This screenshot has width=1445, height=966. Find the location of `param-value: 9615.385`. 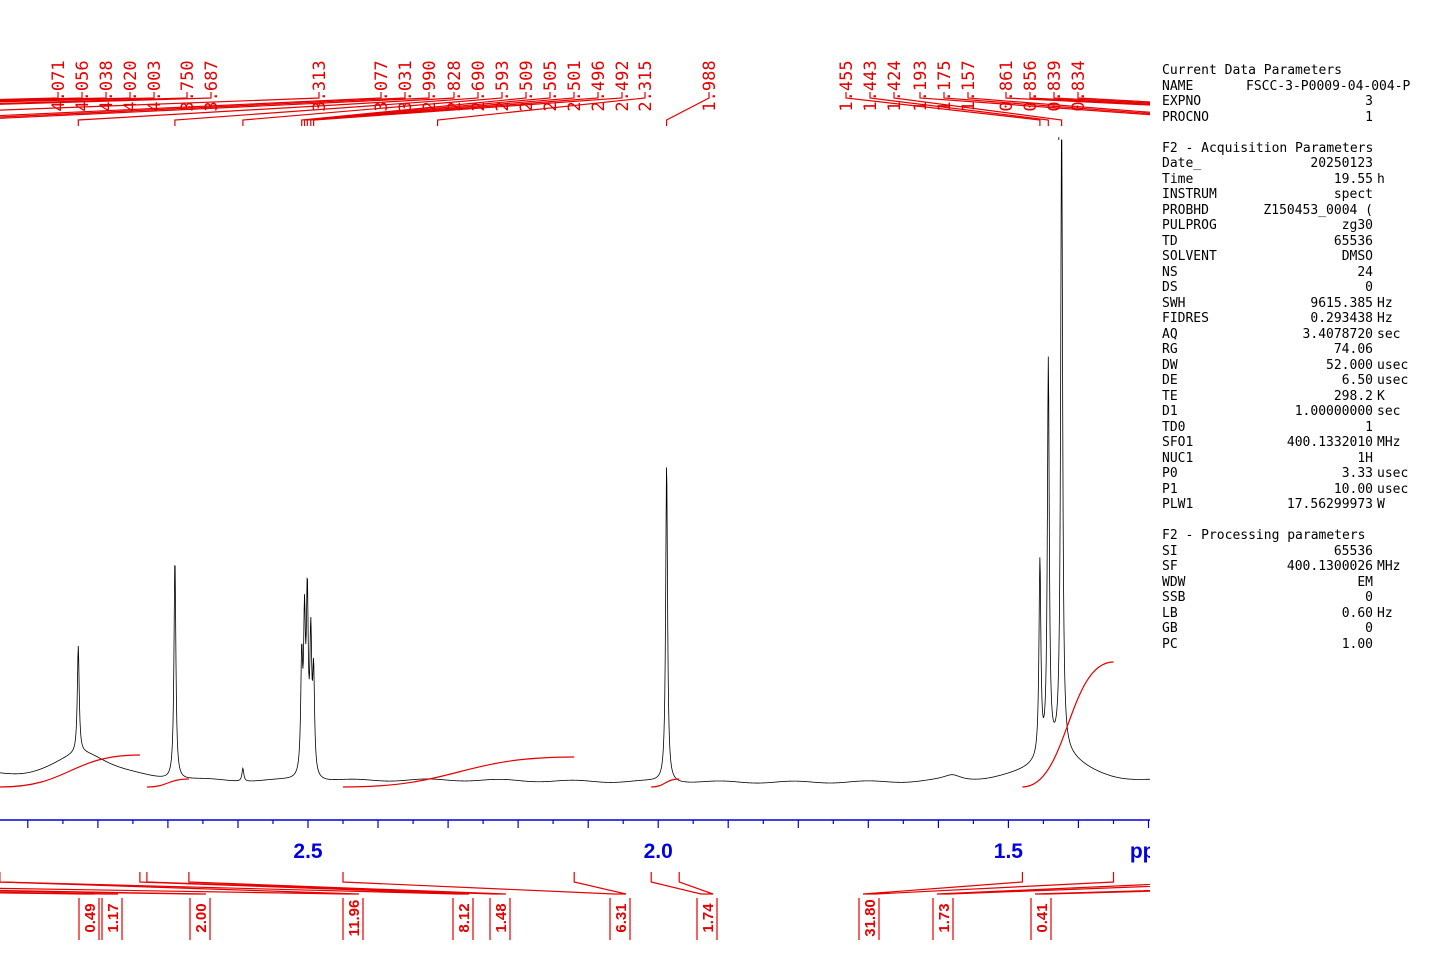

param-value: 9615.385 is located at coordinates (1341, 303).